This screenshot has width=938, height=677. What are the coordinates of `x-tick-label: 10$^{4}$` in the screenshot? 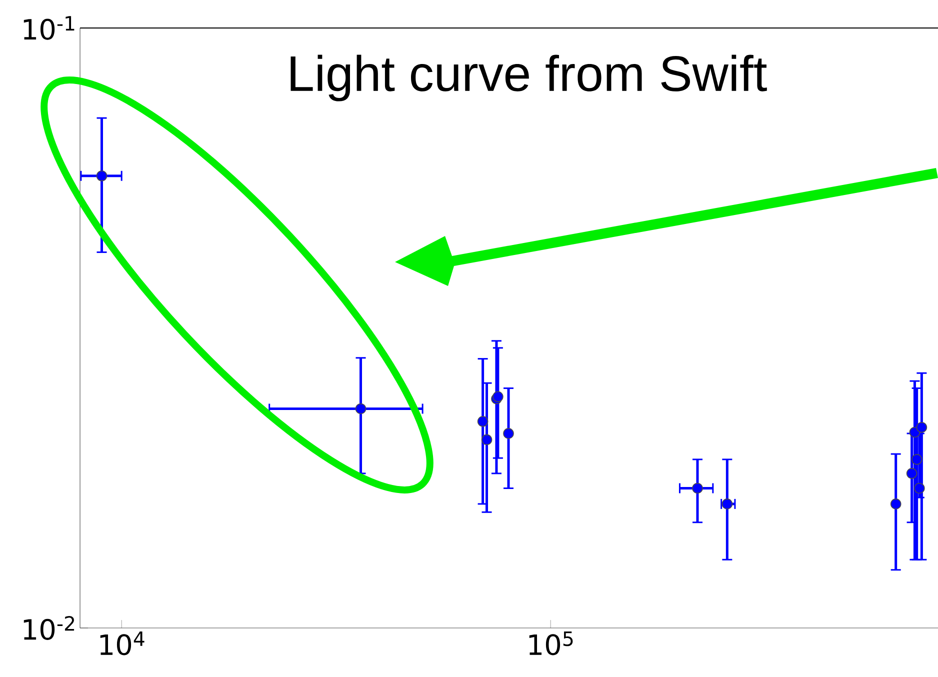 It's located at (122, 644).